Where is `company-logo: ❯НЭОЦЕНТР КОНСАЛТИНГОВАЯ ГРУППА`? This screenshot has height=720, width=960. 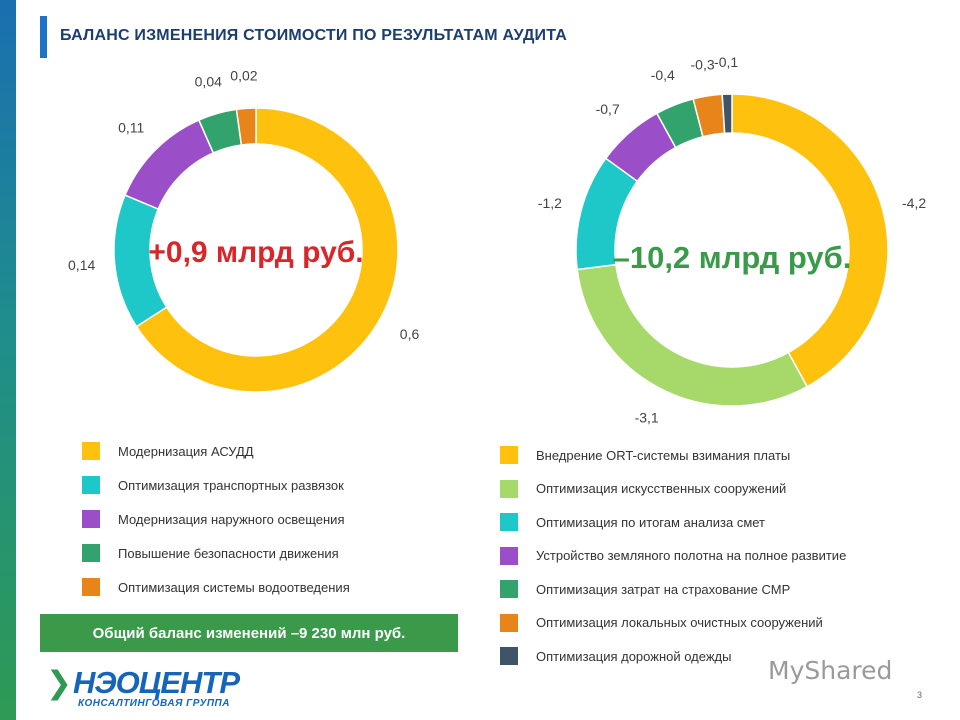
company-logo: ❯НЭОЦЕНТР КОНСАЛТИНГОВАЯ ГРУППА is located at coordinates (143, 687).